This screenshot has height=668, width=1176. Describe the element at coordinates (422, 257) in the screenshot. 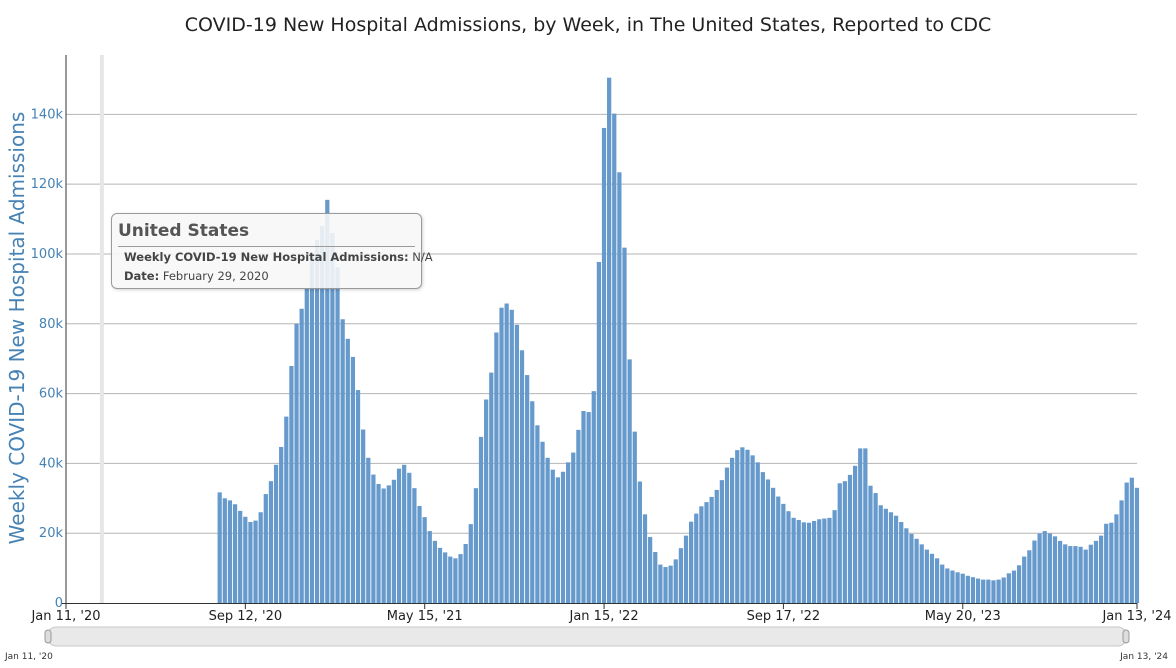

I see `tooltip-metric-value: N/A` at that location.